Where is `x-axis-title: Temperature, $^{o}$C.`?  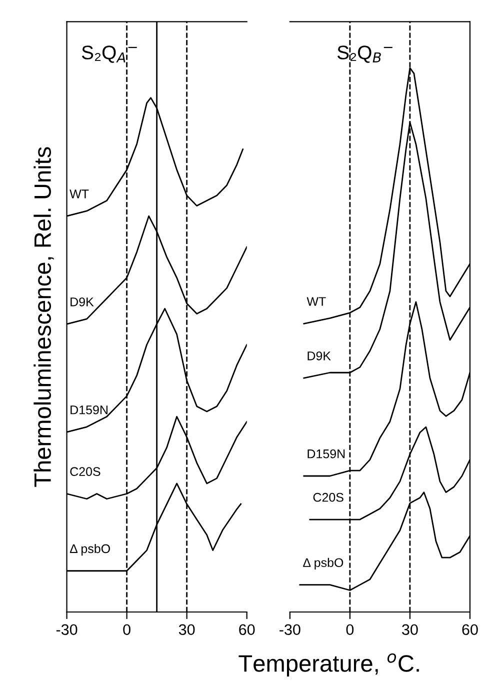
x-axis-title: Temperature, $^{o}$C. is located at coordinates (328, 665).